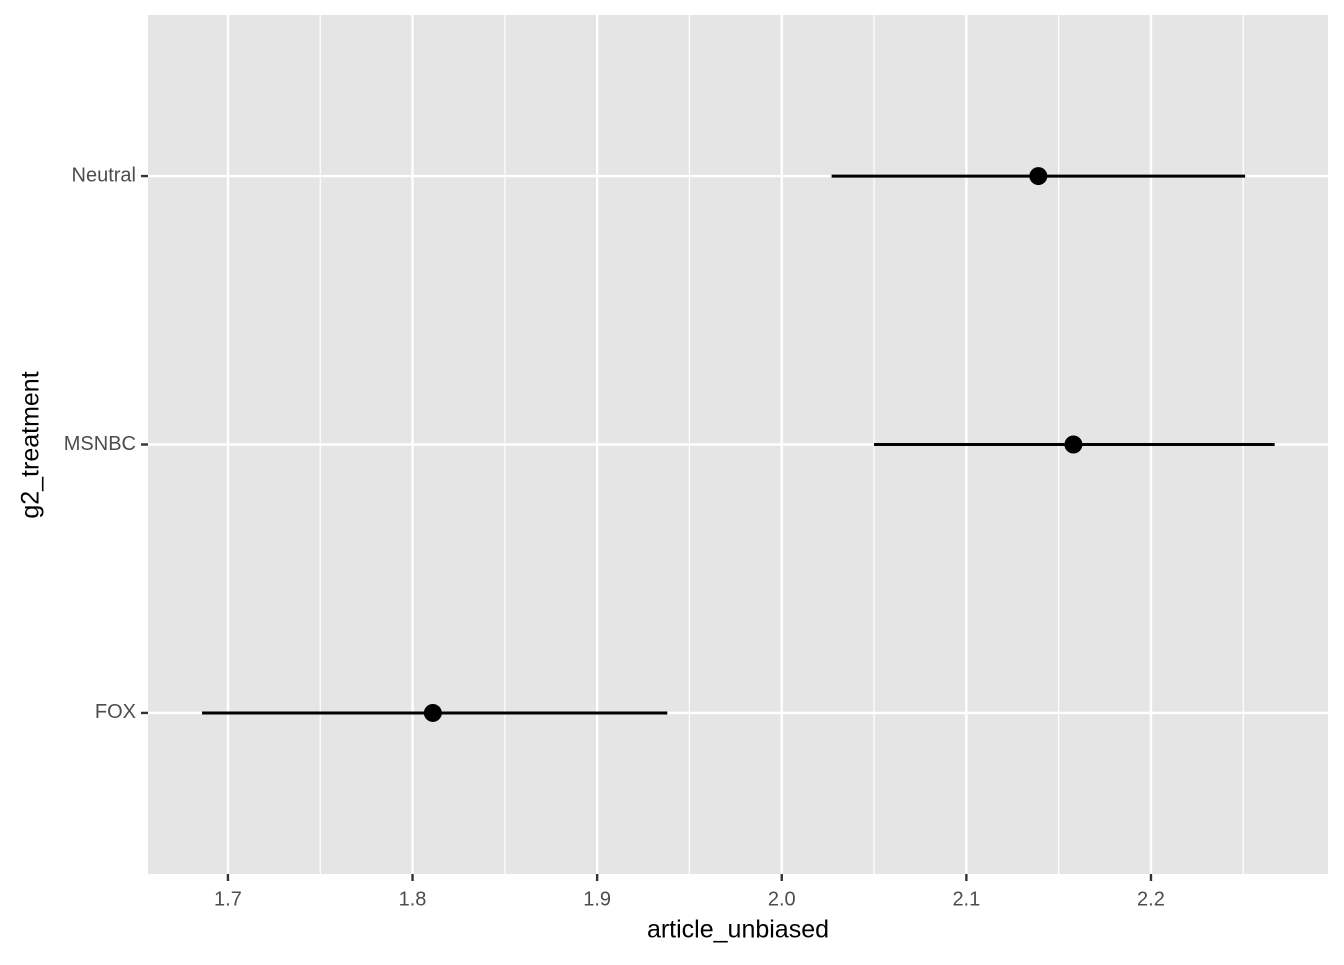  Describe the element at coordinates (1151, 899) in the screenshot. I see `x-tick-label: 2.2` at that location.